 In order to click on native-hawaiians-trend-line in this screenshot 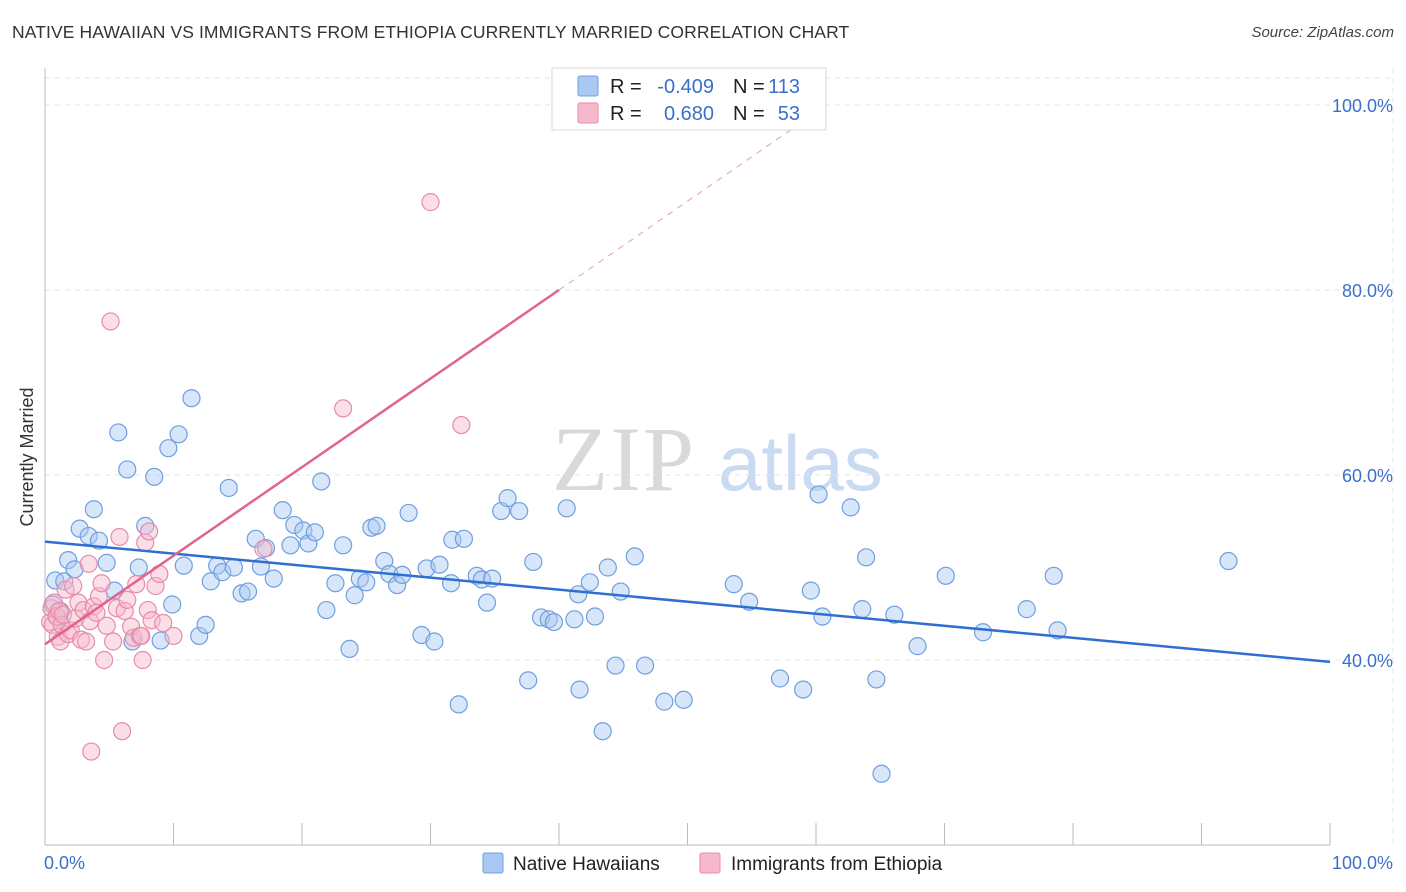, I will do `click(687, 602)`.